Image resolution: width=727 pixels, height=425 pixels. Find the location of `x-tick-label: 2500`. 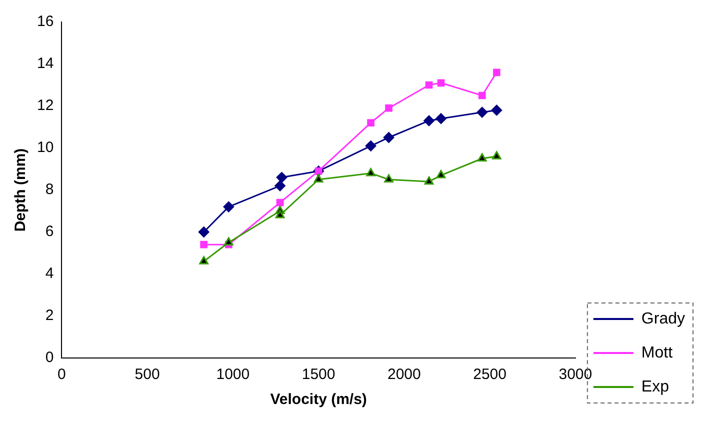

x-tick-label: 2500 is located at coordinates (489, 375).